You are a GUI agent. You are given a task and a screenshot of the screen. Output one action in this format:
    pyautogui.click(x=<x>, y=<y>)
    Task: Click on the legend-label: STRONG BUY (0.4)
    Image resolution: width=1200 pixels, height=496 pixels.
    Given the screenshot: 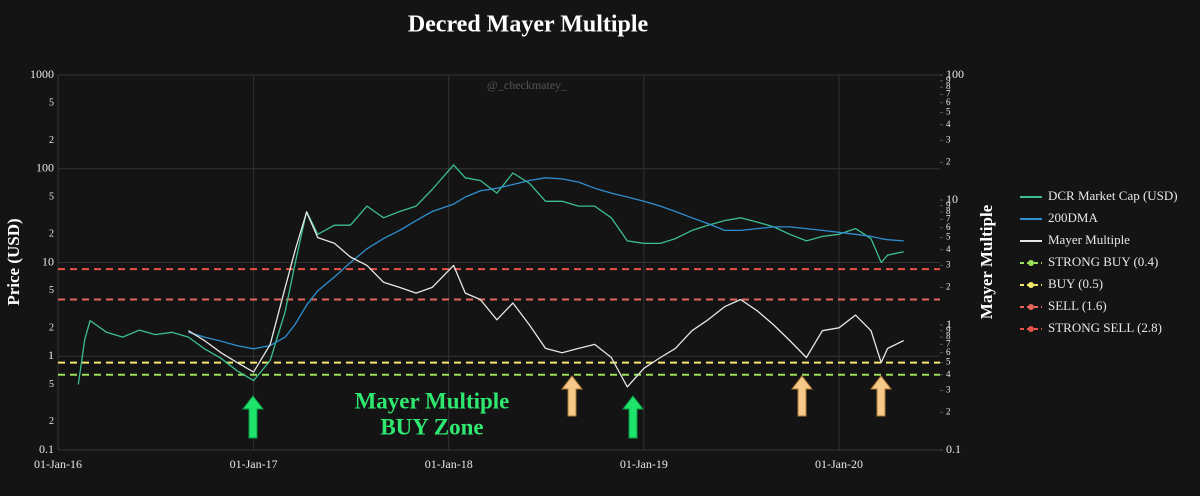 What is the action you would take?
    pyautogui.click(x=1103, y=261)
    